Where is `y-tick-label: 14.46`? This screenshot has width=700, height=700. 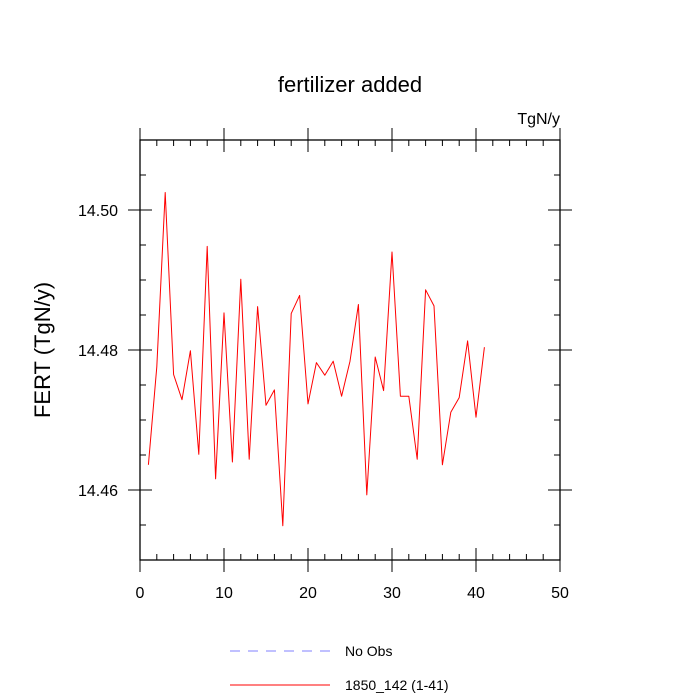 y-tick-label: 14.46 is located at coordinates (98, 491).